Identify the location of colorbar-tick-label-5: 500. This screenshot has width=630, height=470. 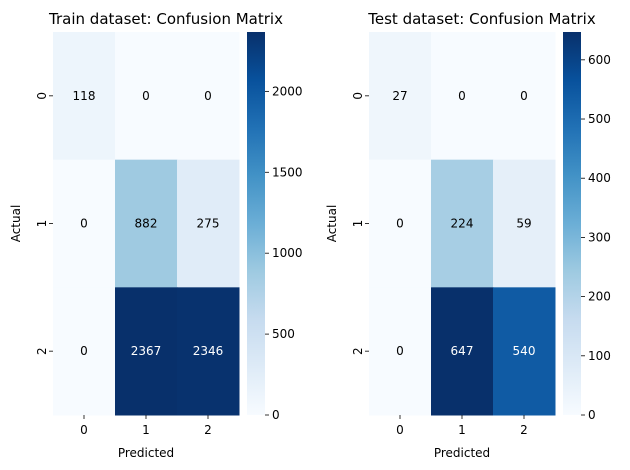
(599, 119).